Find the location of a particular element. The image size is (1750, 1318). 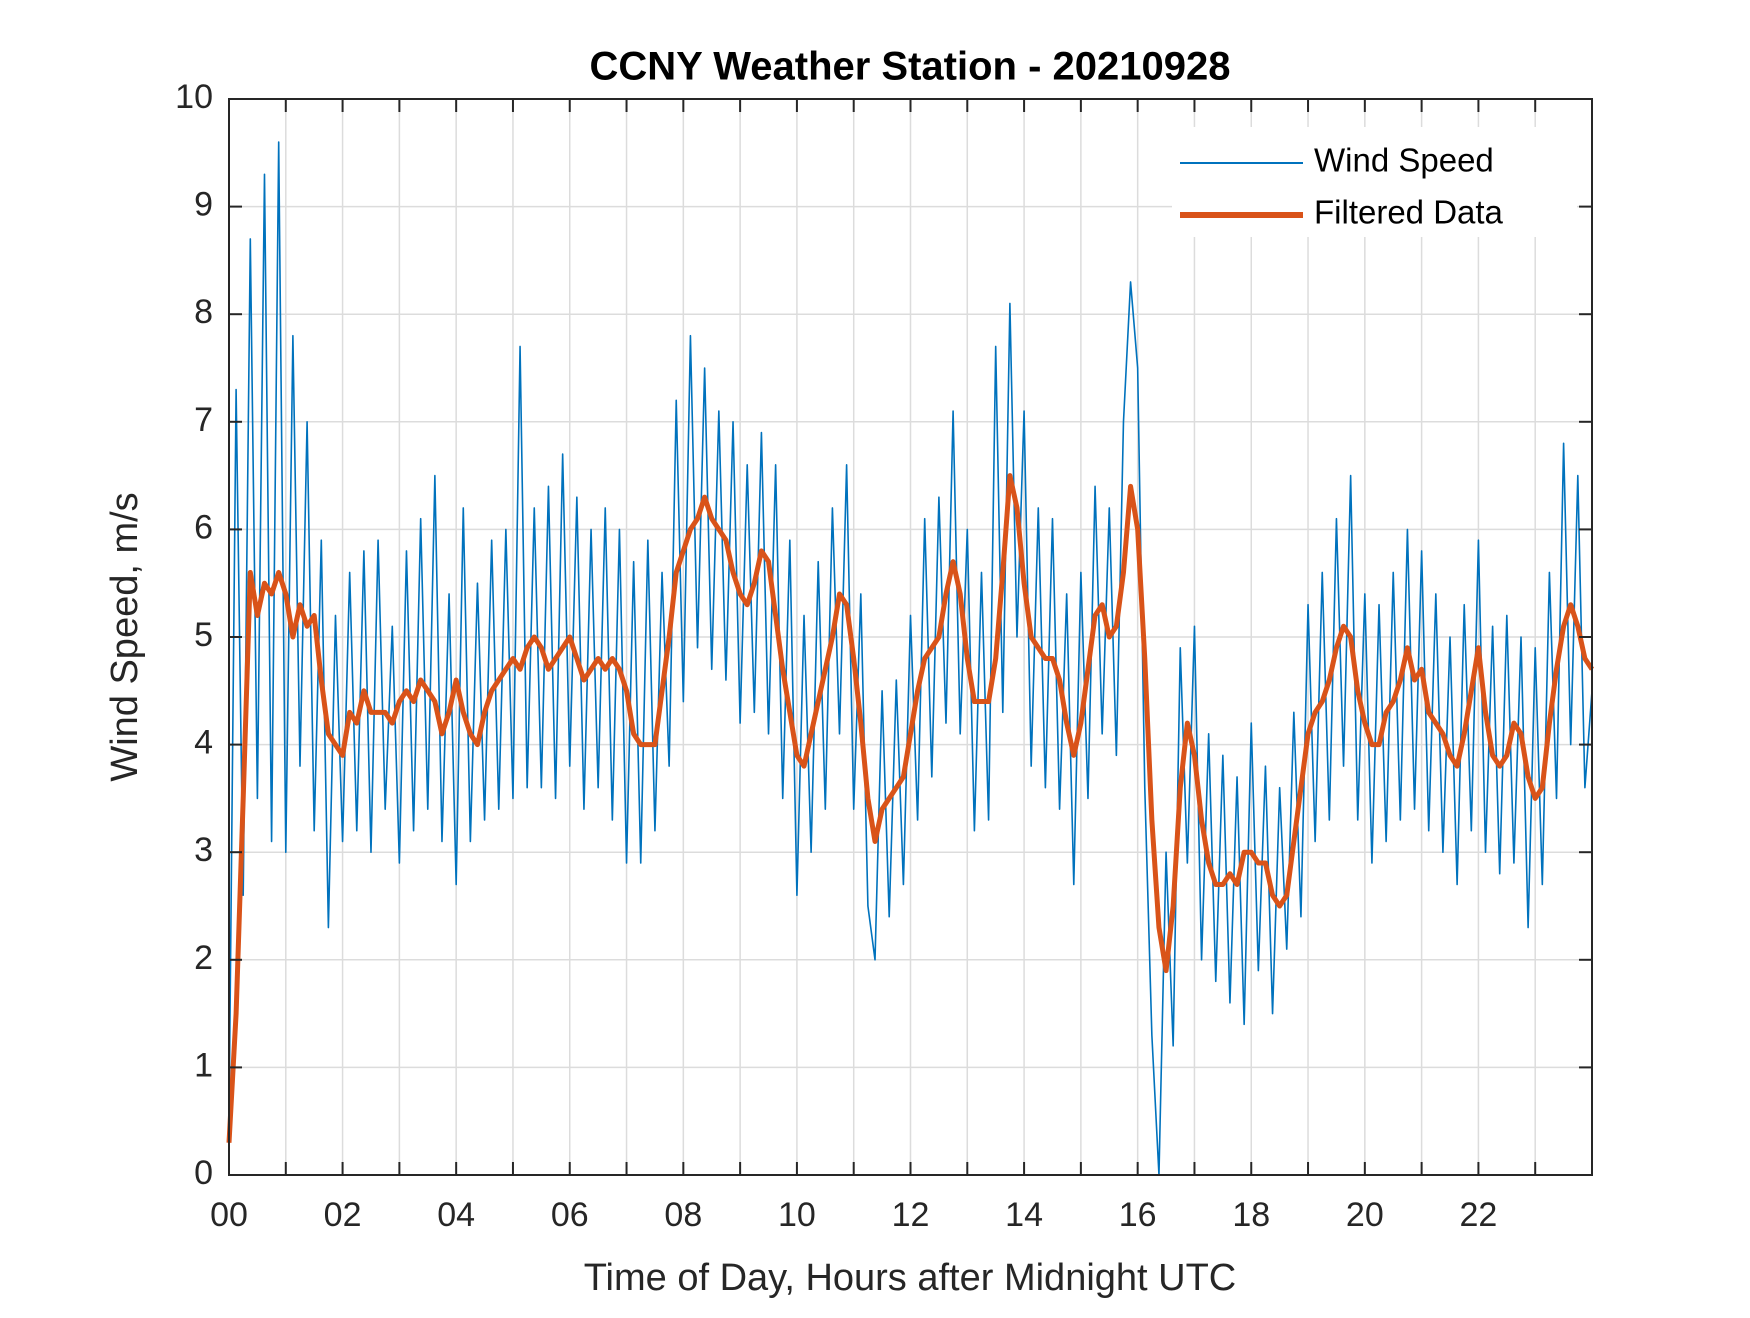

y-tick-label: 8 is located at coordinates (203, 312).